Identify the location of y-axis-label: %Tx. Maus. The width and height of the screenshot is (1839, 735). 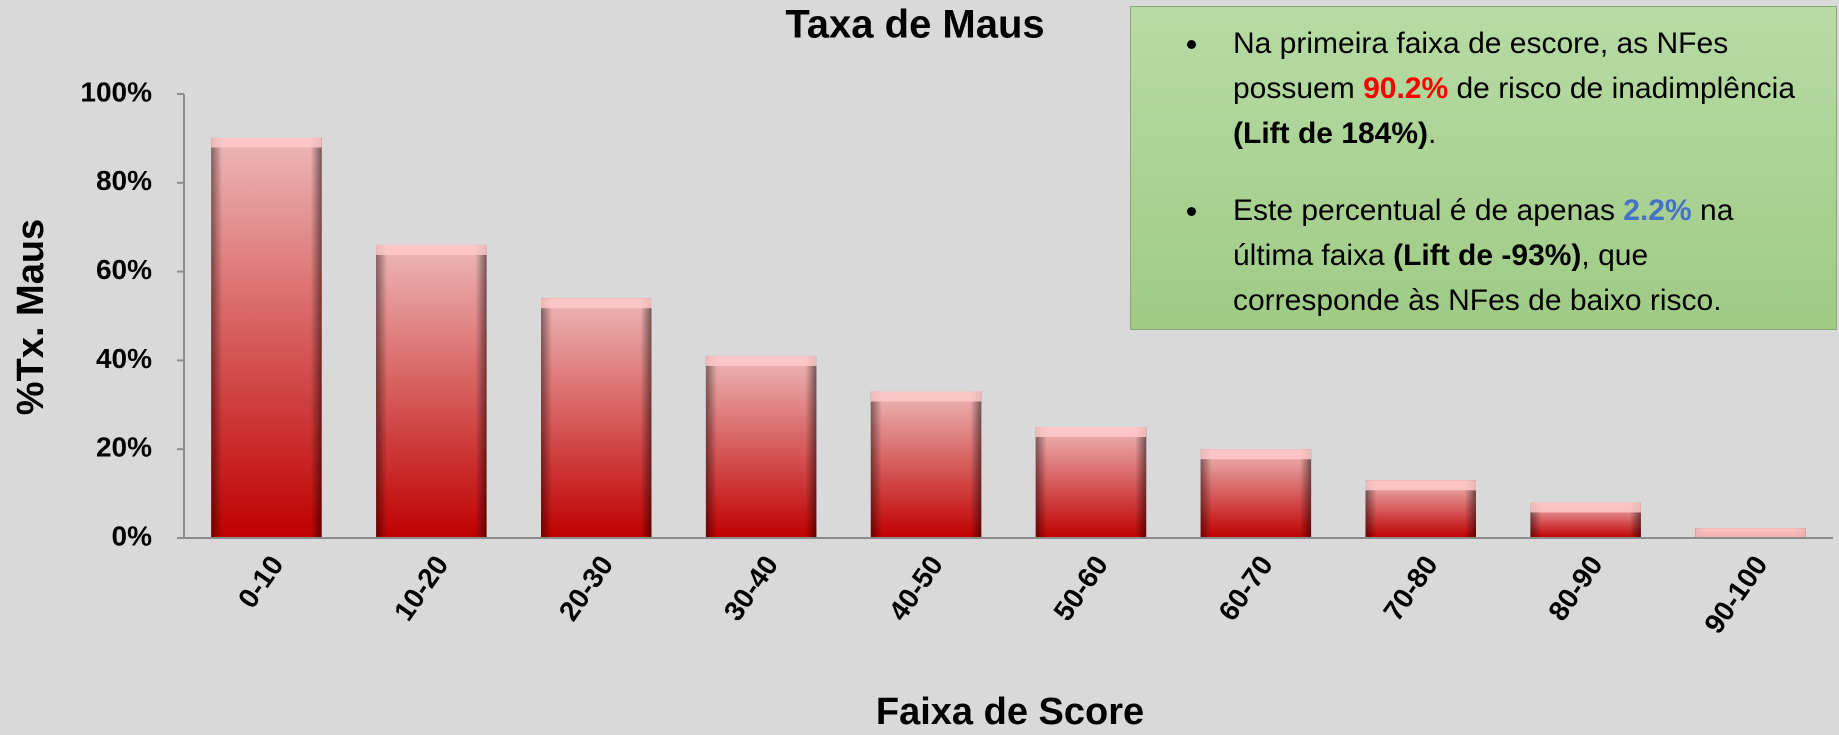
(31, 317).